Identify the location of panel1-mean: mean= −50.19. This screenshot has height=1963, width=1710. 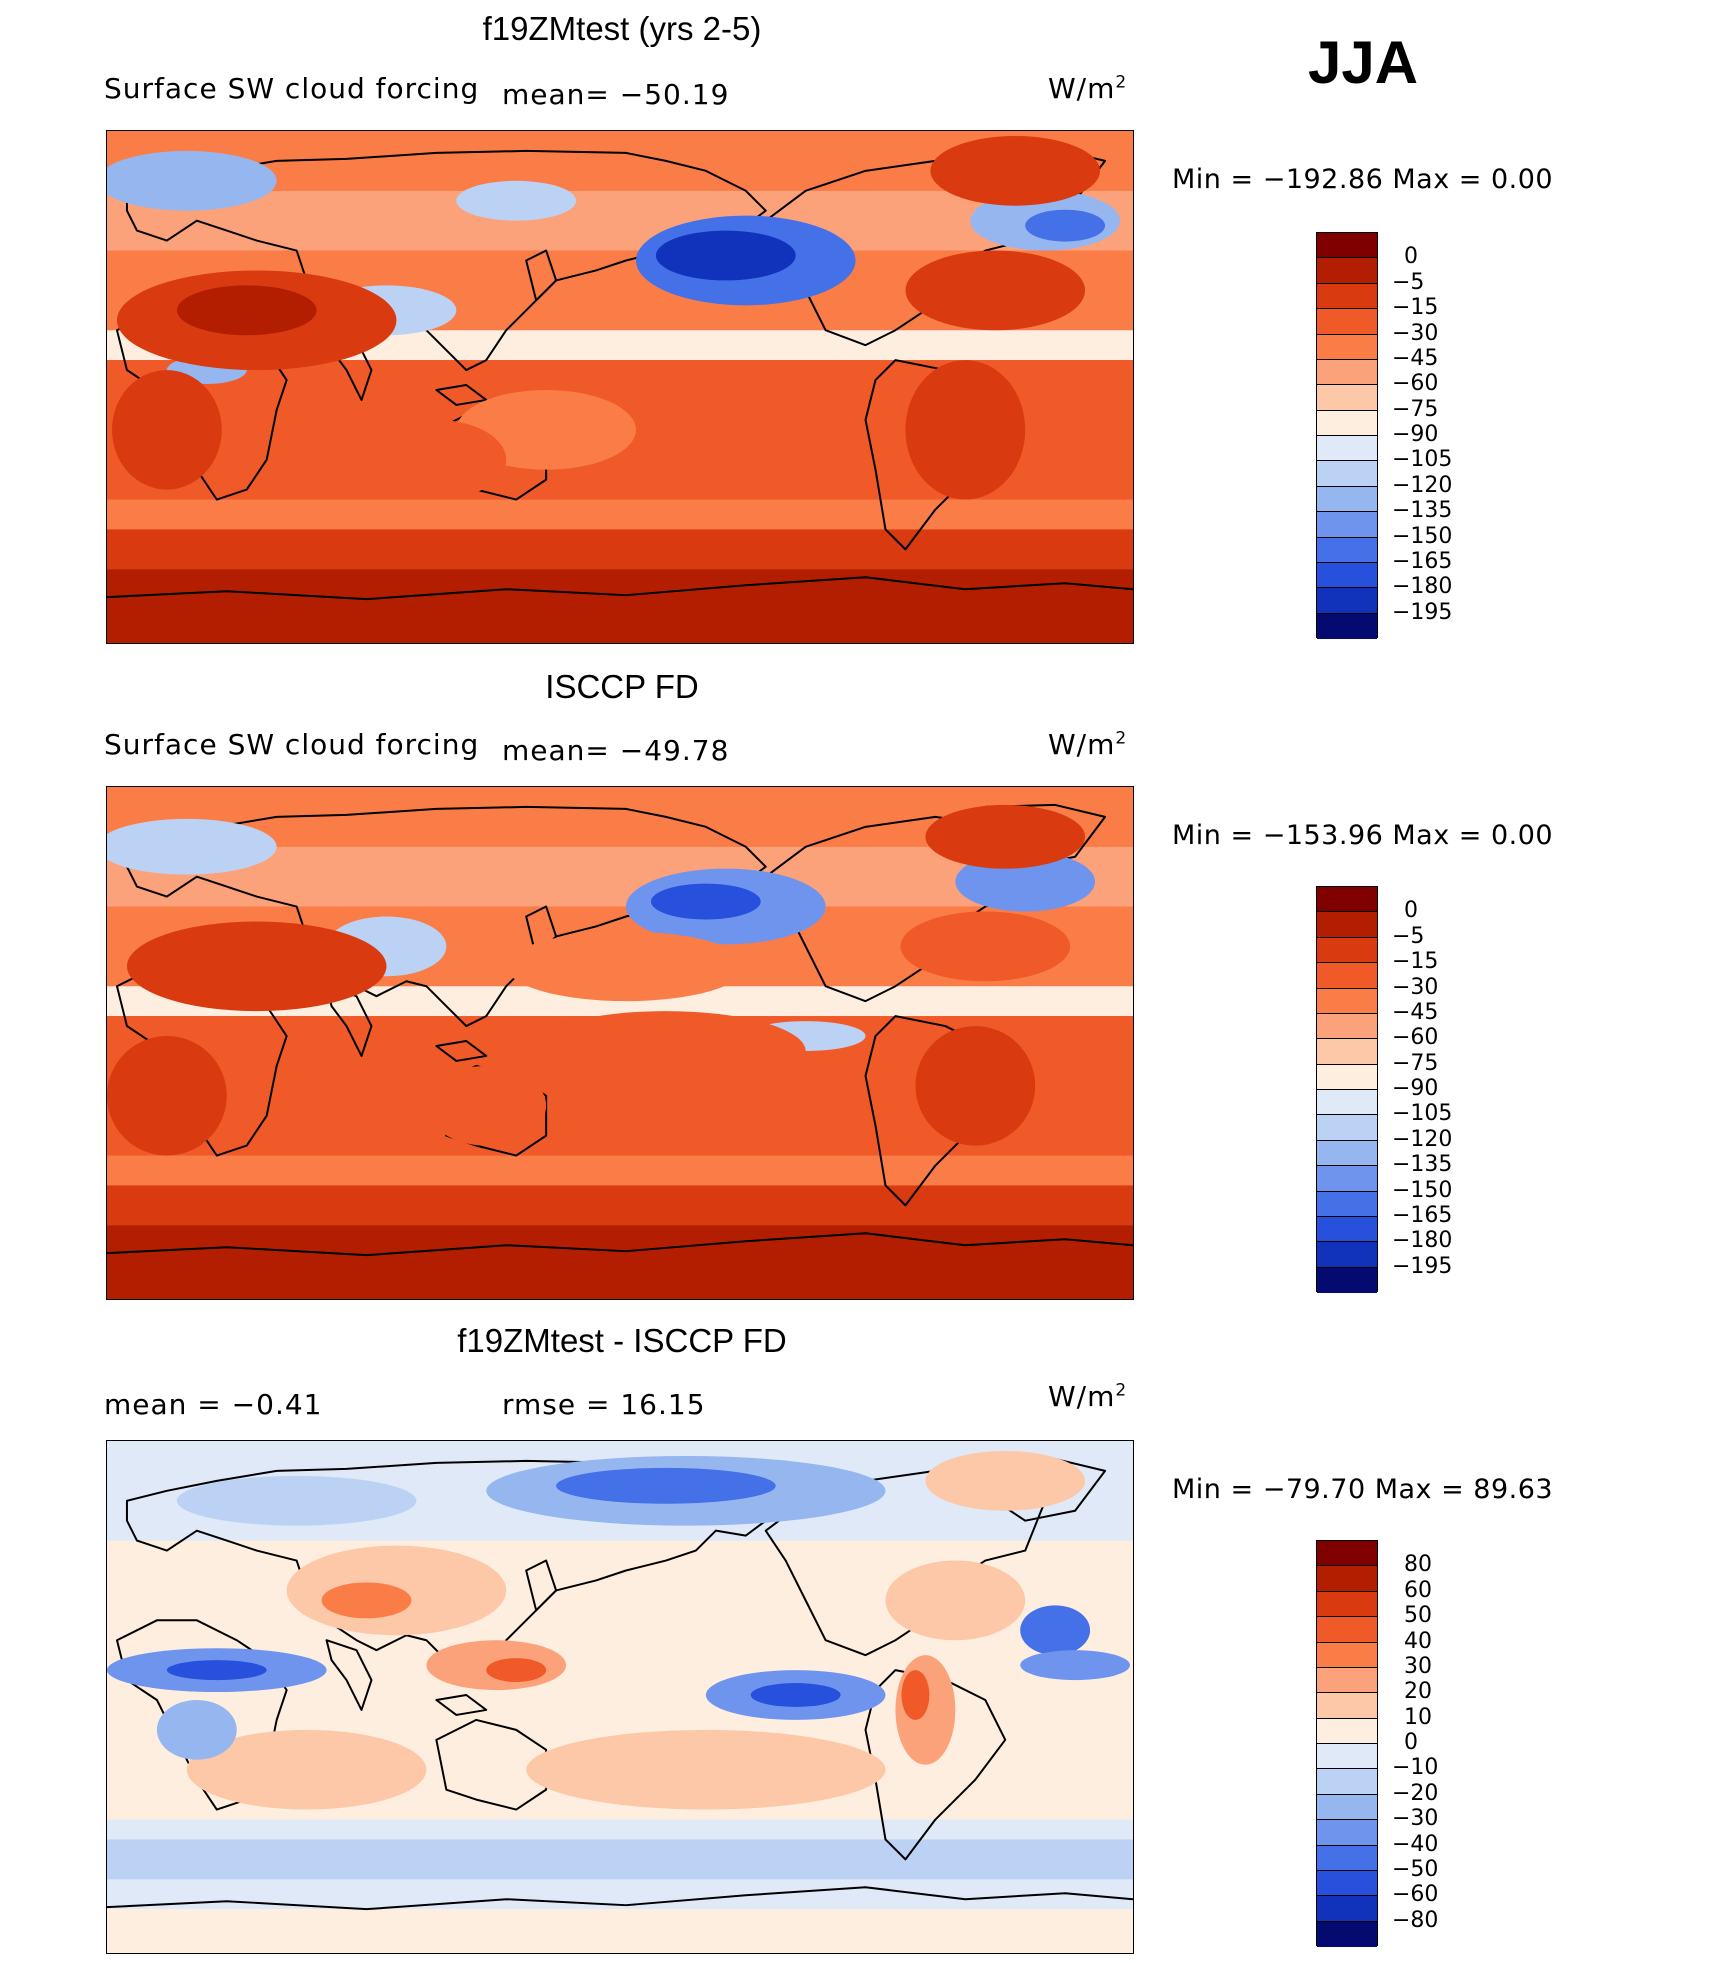
(616, 94).